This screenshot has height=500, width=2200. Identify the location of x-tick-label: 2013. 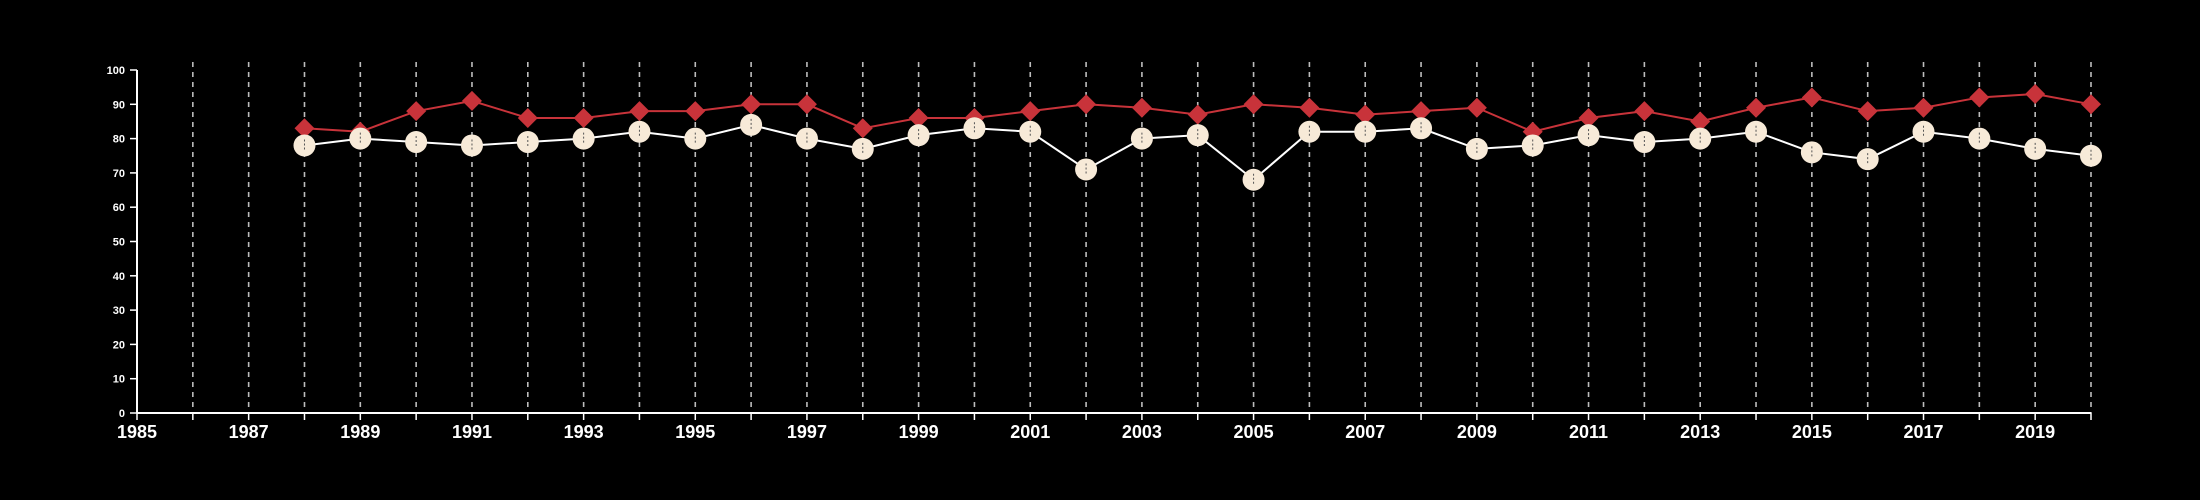
(1700, 432).